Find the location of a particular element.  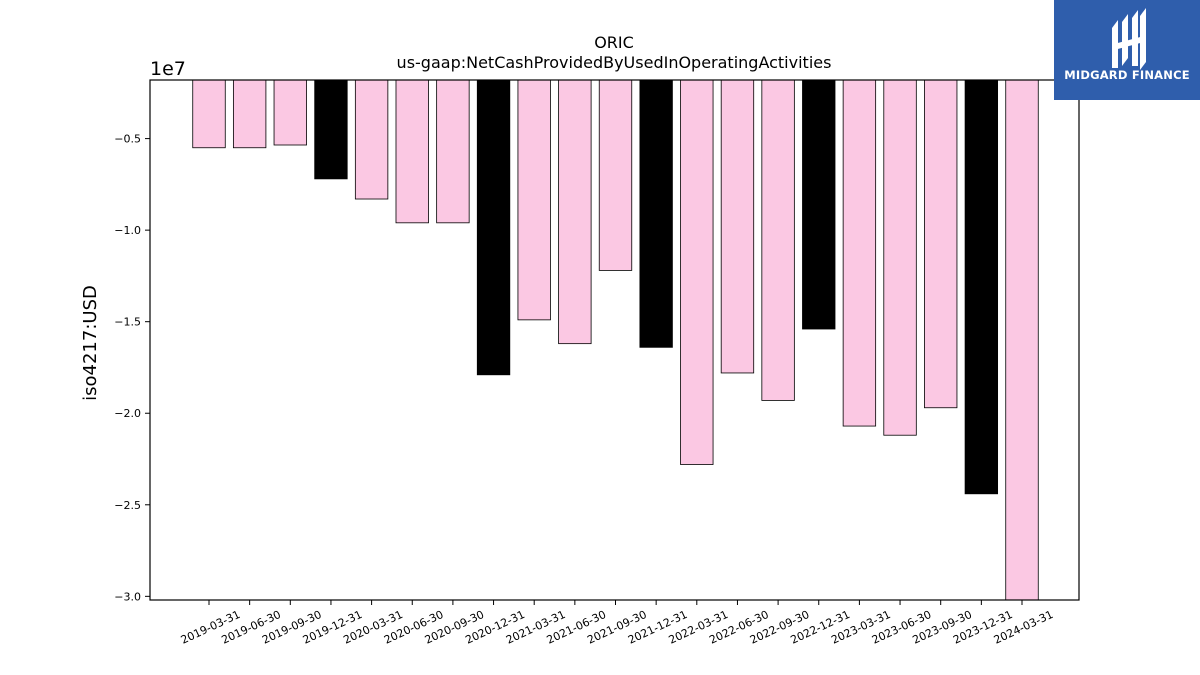

logo-text: MIDGARD FINANCE is located at coordinates (1127, 75).